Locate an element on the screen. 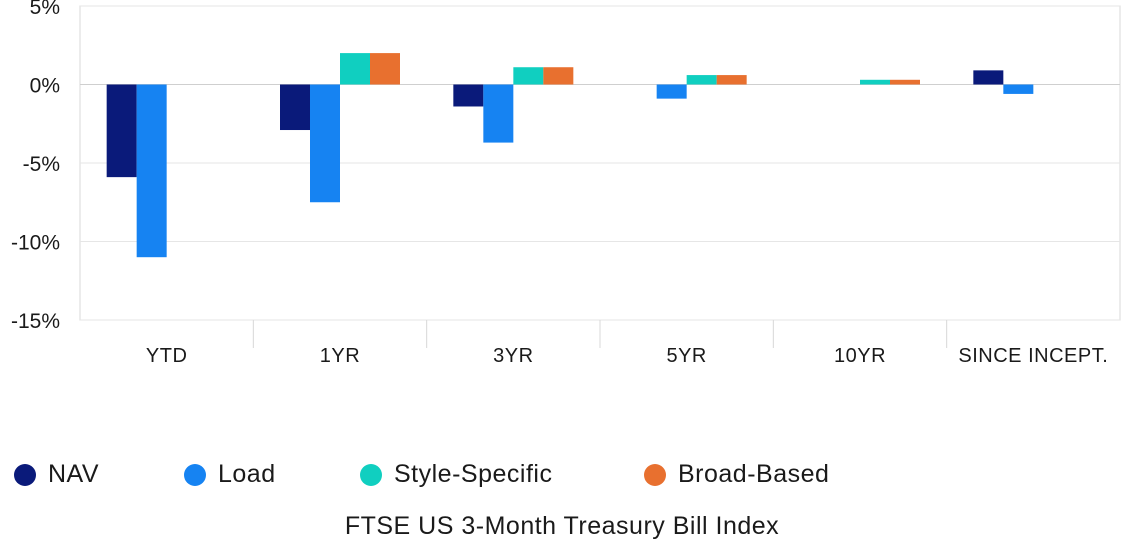  y-tick-label: 0% is located at coordinates (45, 86).